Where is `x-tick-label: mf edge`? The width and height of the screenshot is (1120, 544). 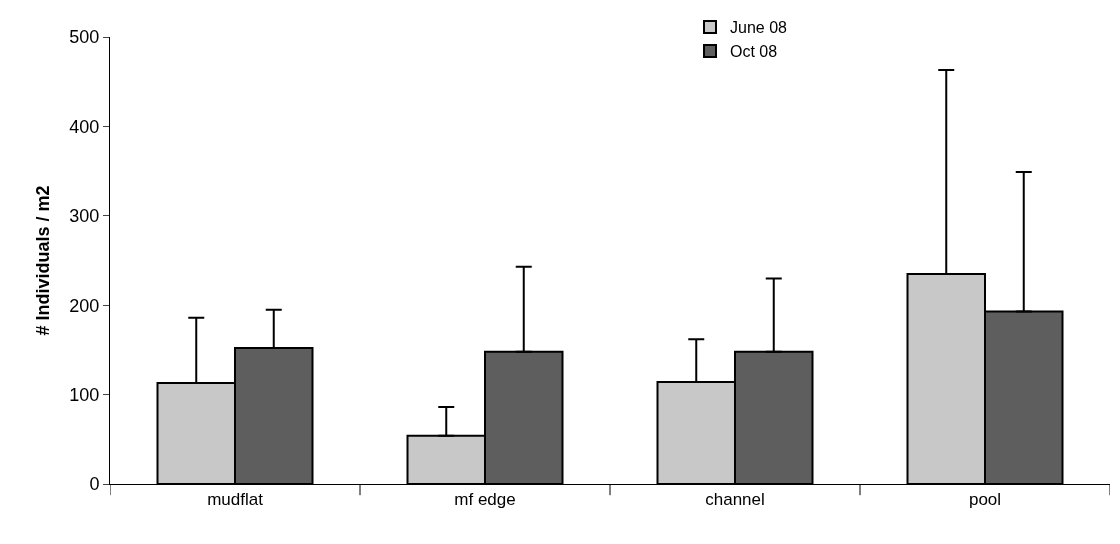 x-tick-label: mf edge is located at coordinates (485, 500).